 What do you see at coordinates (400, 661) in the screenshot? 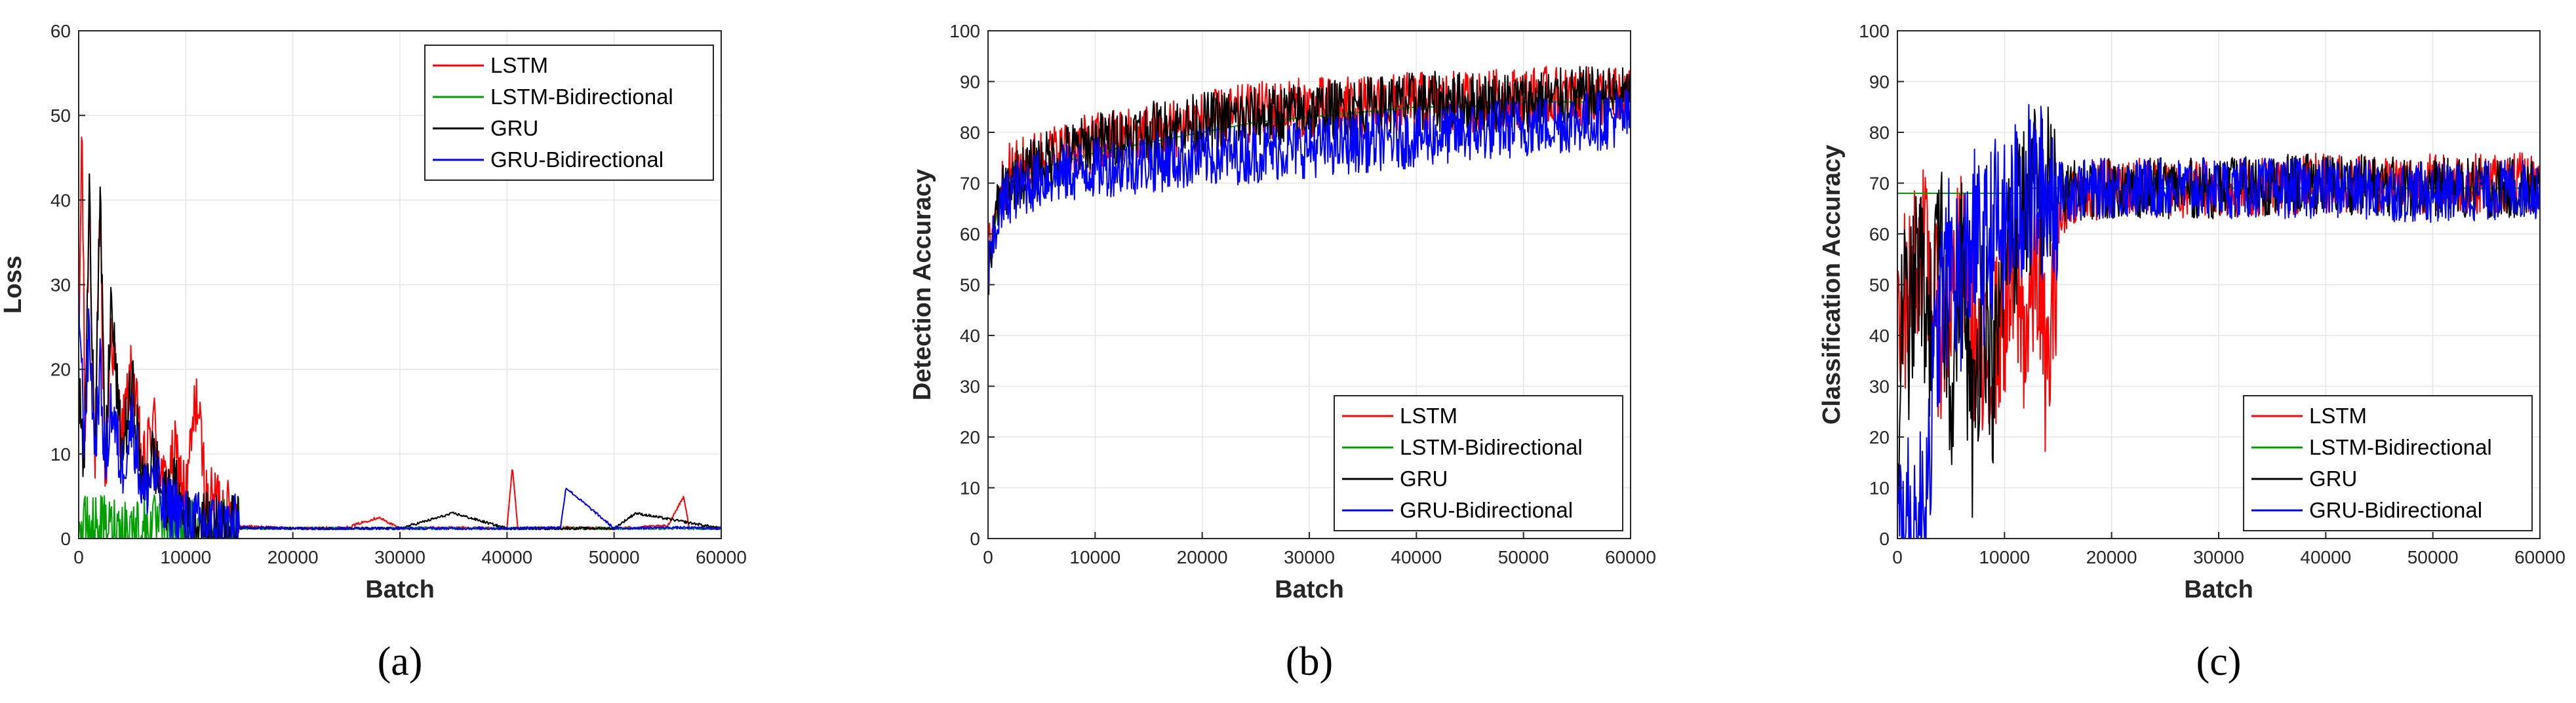
I see `panel-caption: (a)` at bounding box center [400, 661].